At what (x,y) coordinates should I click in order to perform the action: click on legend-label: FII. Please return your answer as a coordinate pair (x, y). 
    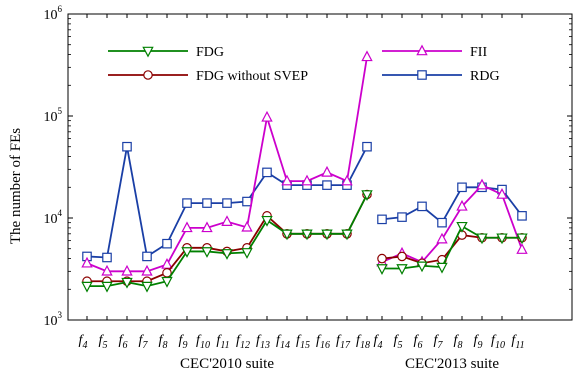
    Looking at the image, I should click on (478, 52).